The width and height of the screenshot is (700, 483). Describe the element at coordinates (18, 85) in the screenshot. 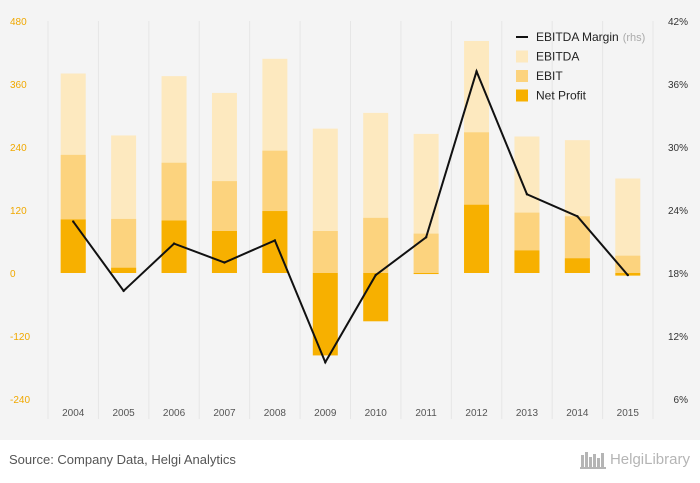

I see `left-axis-tick-label: 360` at that location.